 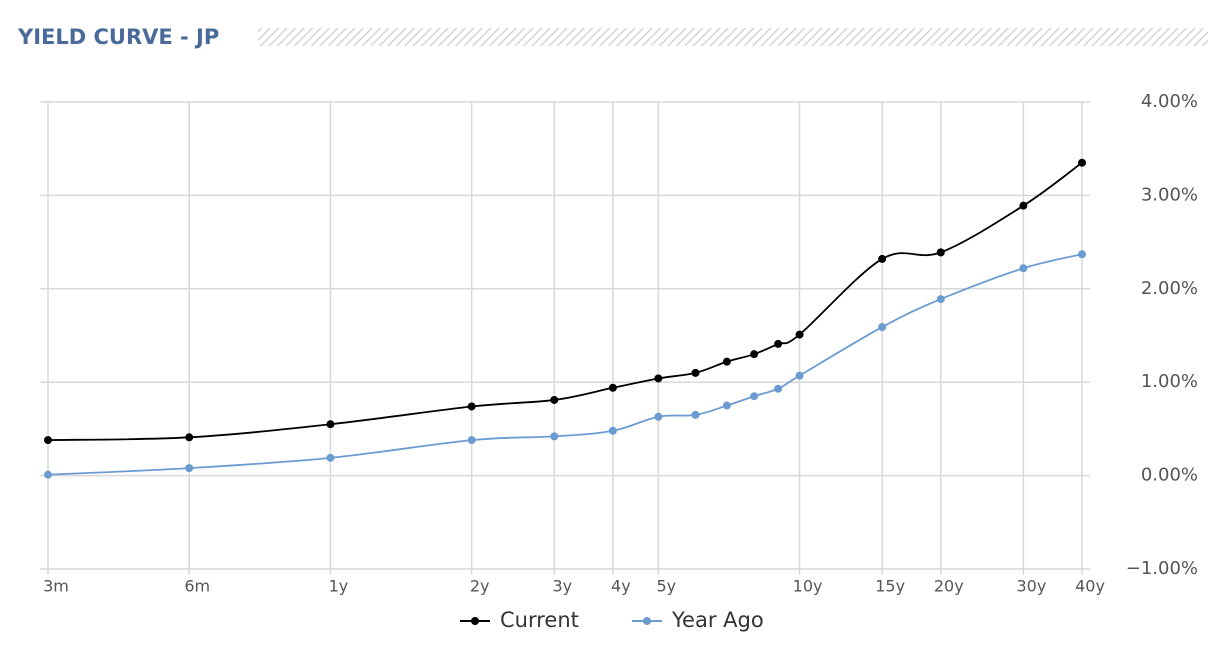 I want to click on x-tick-label: 4y, so click(x=621, y=586).